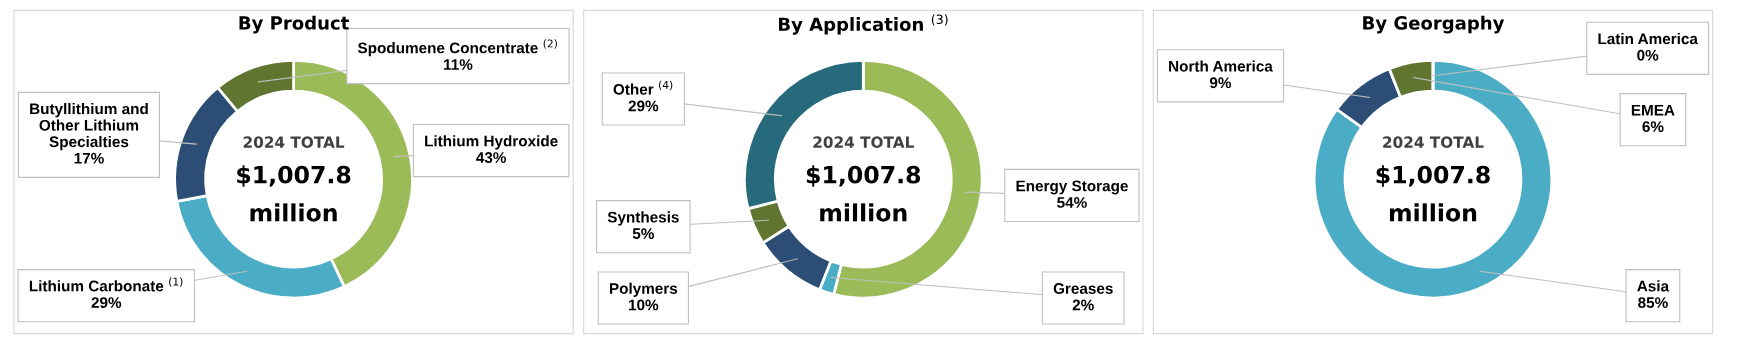 This screenshot has width=1744, height=344. Describe the element at coordinates (1221, 66) in the screenshot. I see `slice-label: North America` at that location.